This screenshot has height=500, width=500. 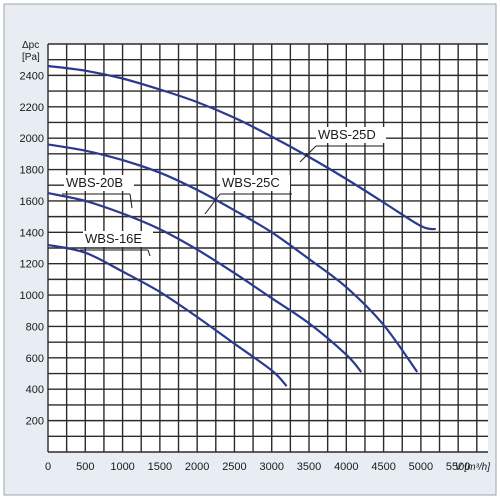 What do you see at coordinates (32, 296) in the screenshot?
I see `y-tick-label: 1000` at bounding box center [32, 296].